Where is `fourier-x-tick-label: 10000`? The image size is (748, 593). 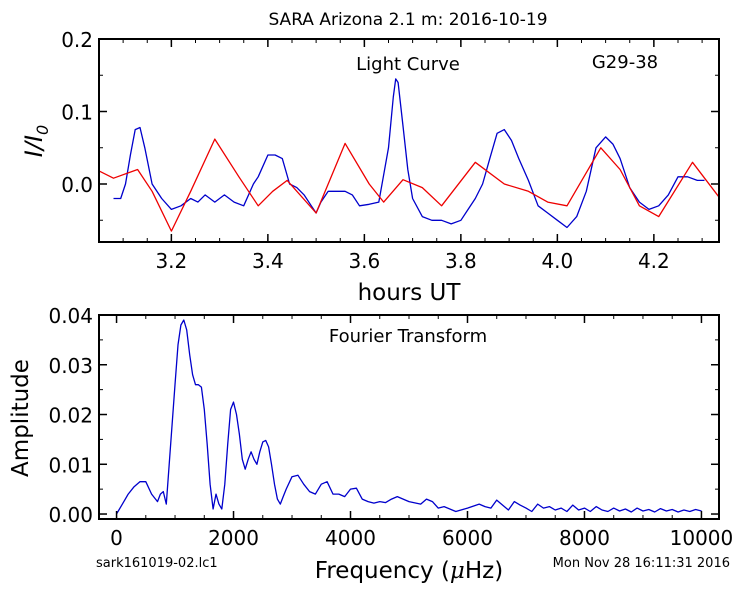
fourier-x-tick-label: 10000 is located at coordinates (702, 538).